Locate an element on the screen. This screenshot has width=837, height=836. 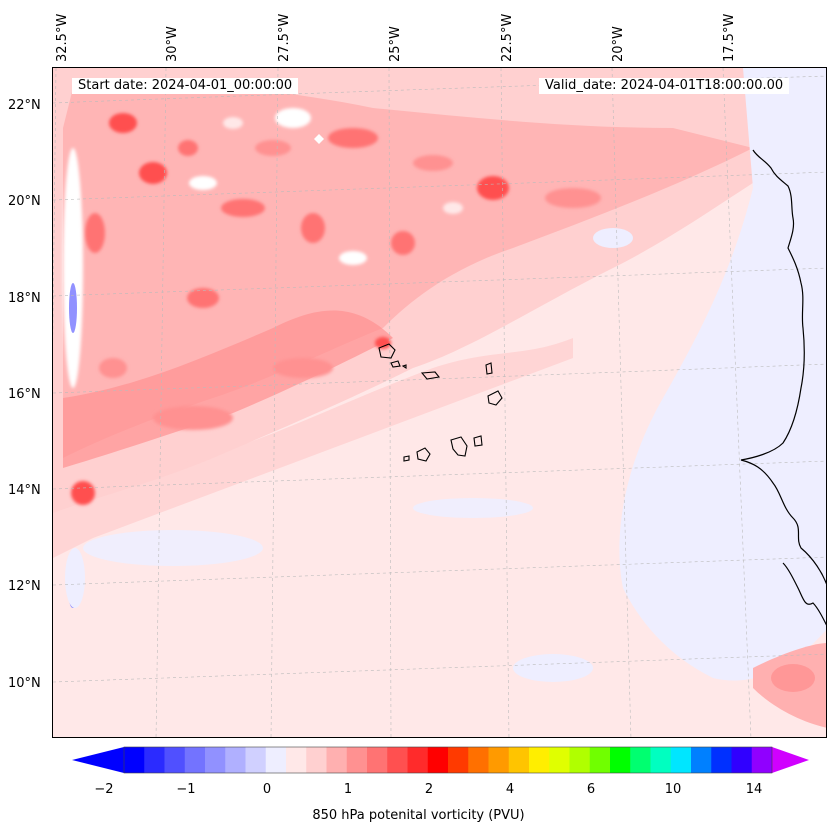
colorbar-tick-m2: −2 is located at coordinates (104, 789).